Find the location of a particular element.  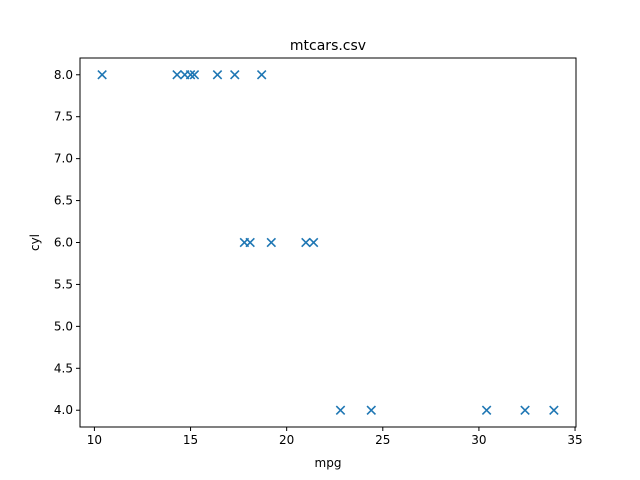

y-tick-label: 5.0 is located at coordinates (63, 326).